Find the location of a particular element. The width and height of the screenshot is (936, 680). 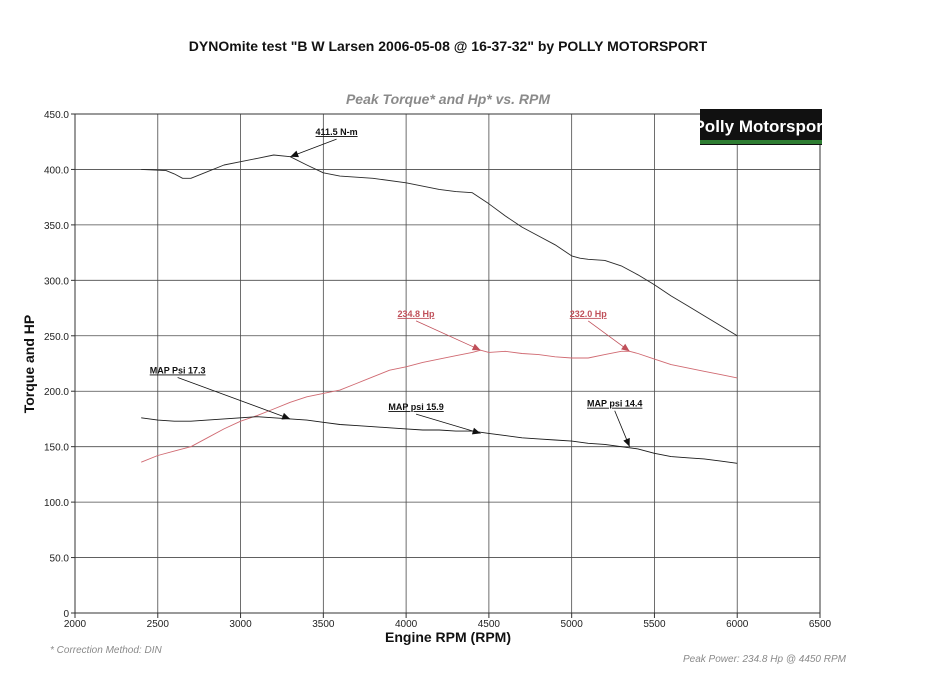

x-tick-label: 5000 is located at coordinates (572, 624).